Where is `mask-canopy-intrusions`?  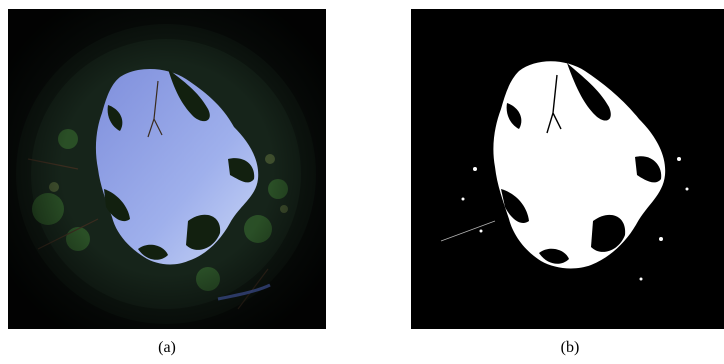
mask-canopy-intrusions is located at coordinates (581, 163).